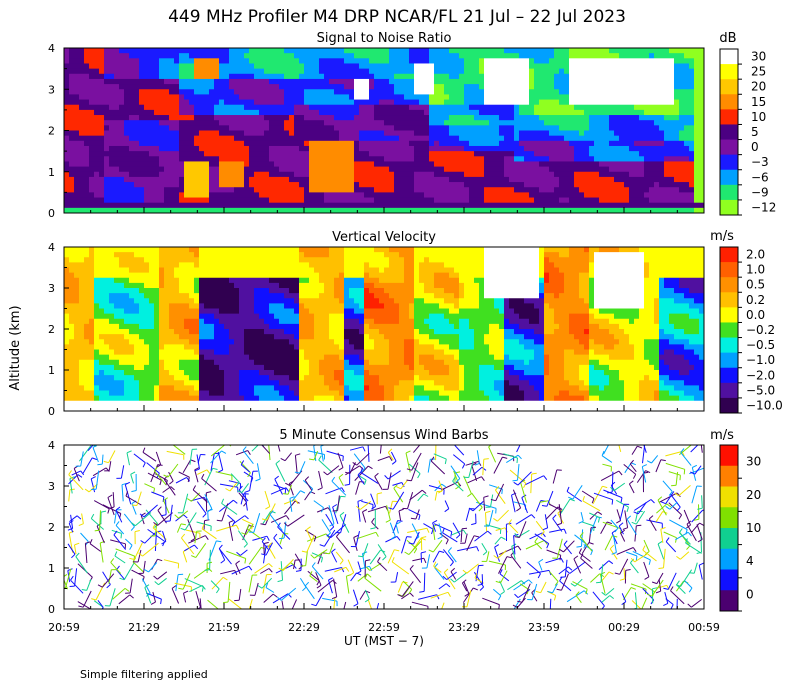  I want to click on y-tick-label: 0, so click(51, 213).